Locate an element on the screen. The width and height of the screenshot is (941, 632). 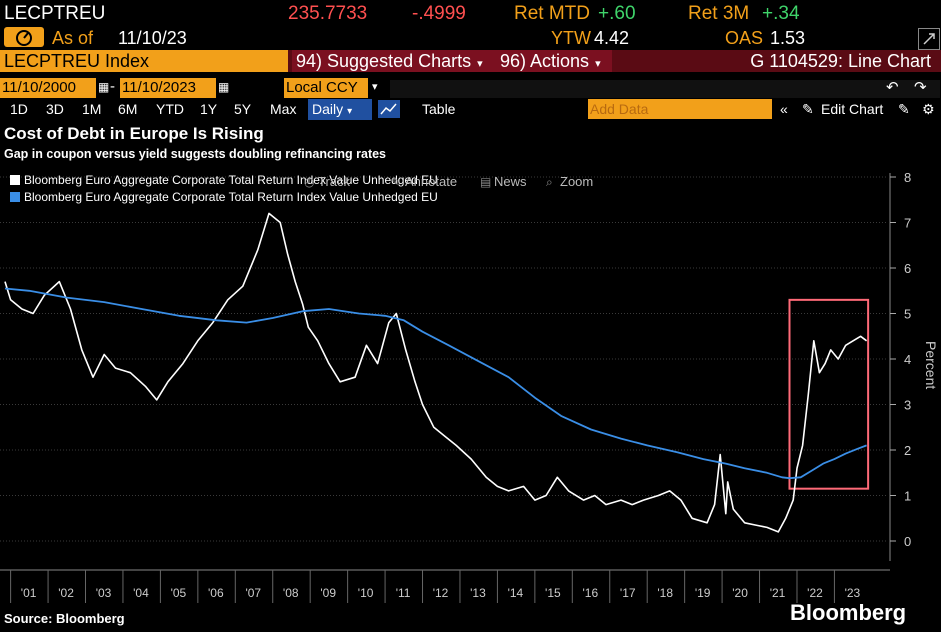
add-data-field: Add Data is located at coordinates (680, 109).